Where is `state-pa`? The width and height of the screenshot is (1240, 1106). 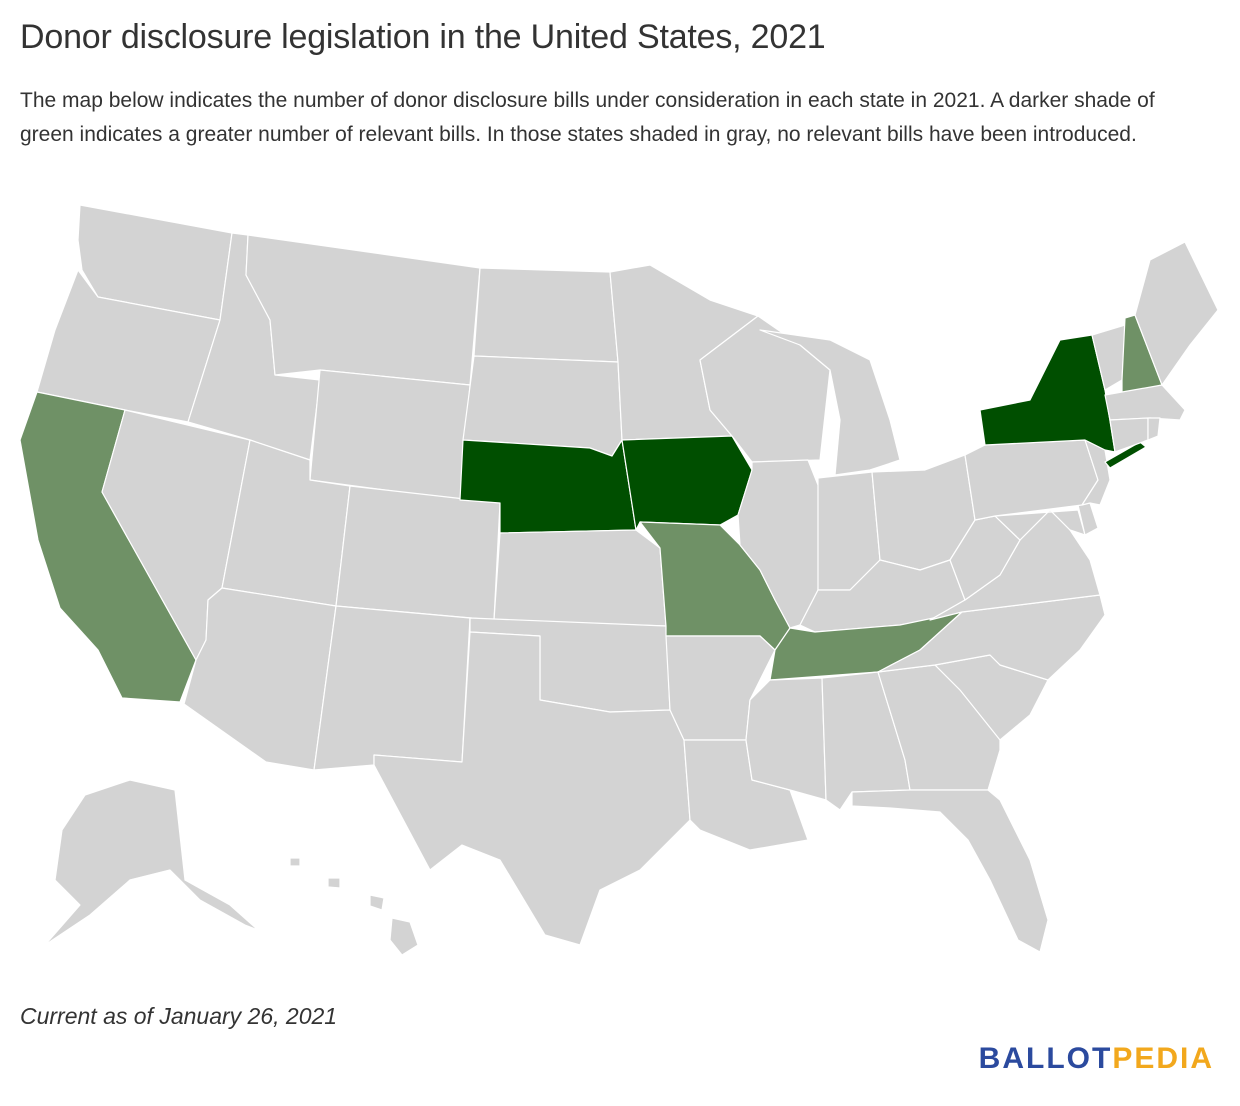
state-pa is located at coordinates (1031, 480).